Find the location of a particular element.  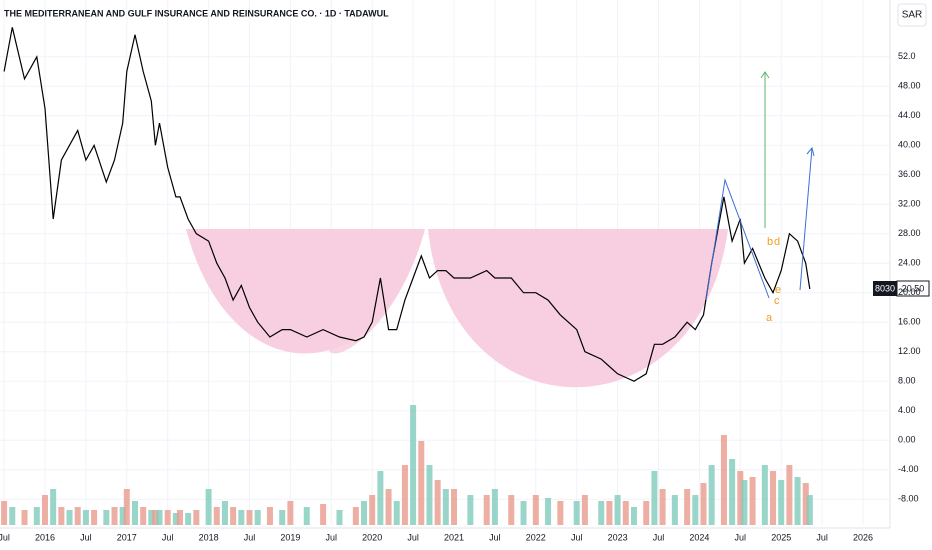

y-tick-label: 4.00 is located at coordinates (907, 410).